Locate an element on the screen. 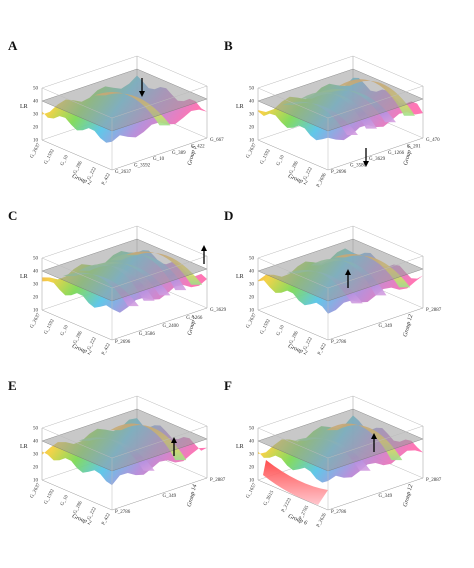 This screenshot has width=474, height=568. surface-low-region is located at coordinates (295, 482).